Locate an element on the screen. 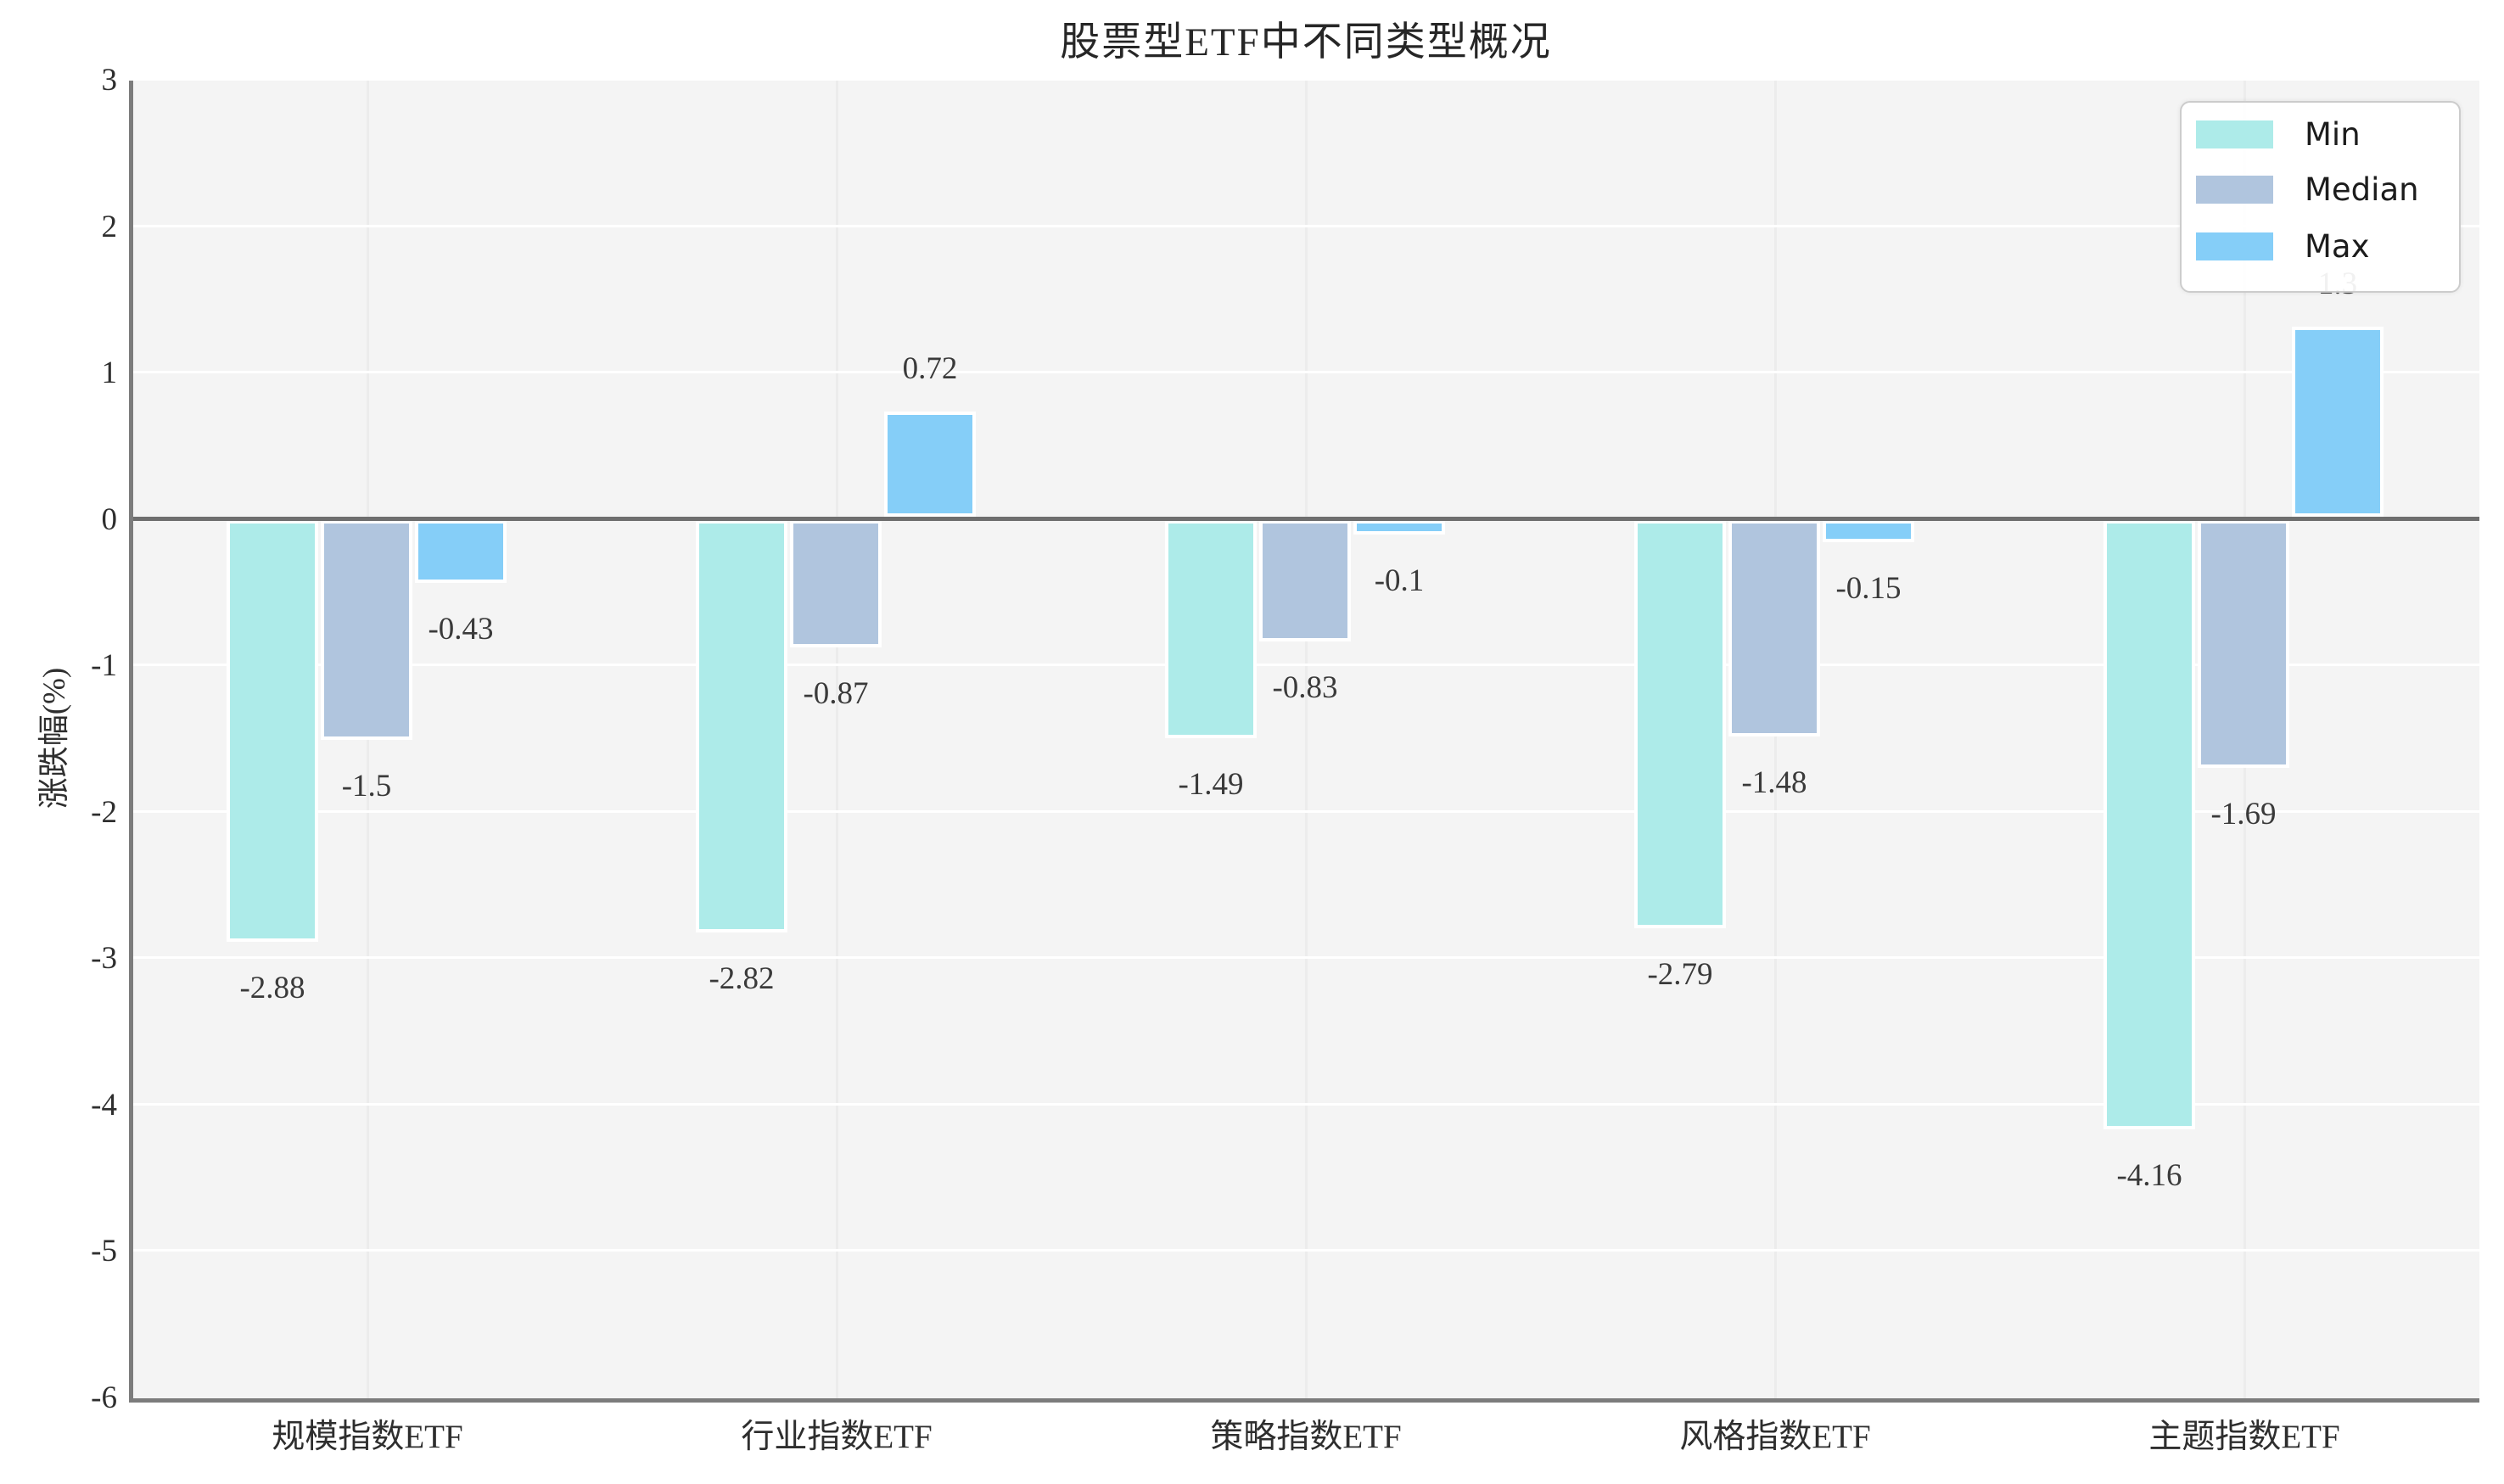 This screenshot has width=2504, height=1484. y-tick: 3 is located at coordinates (109, 80).